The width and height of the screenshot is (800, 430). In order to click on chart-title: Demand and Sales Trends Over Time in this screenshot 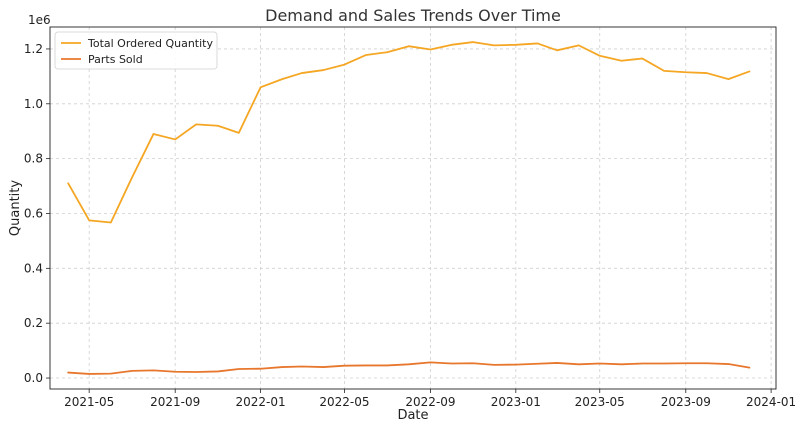, I will do `click(413, 15)`.